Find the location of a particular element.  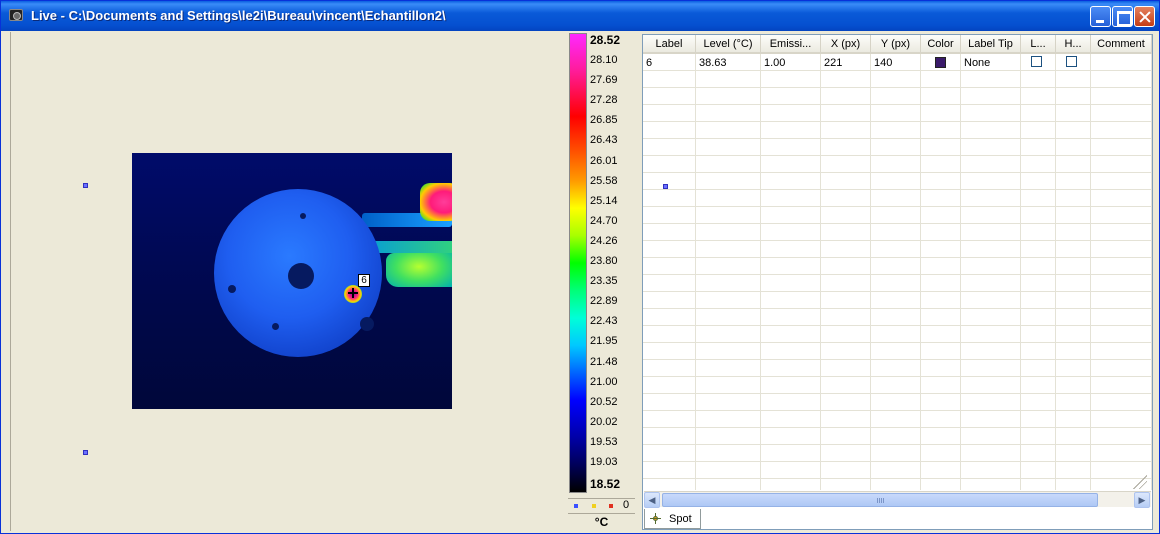

column-header: X (px) is located at coordinates (846, 44).